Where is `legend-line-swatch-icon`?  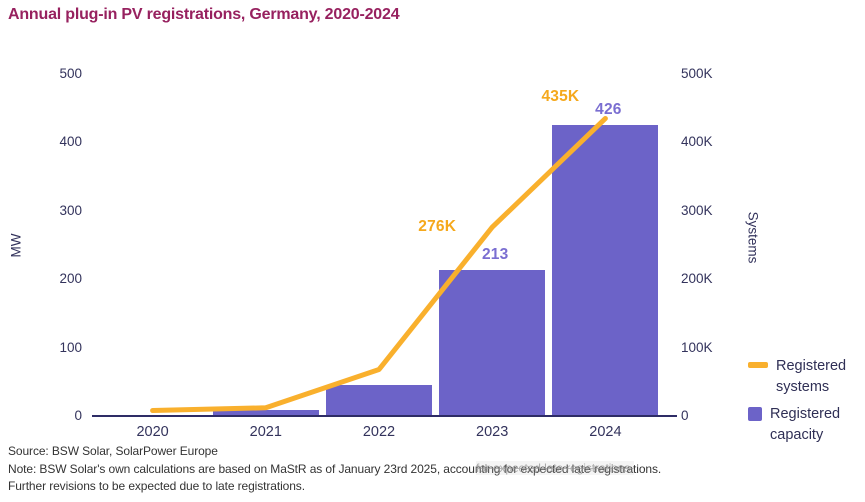
legend-line-swatch-icon is located at coordinates (758, 365).